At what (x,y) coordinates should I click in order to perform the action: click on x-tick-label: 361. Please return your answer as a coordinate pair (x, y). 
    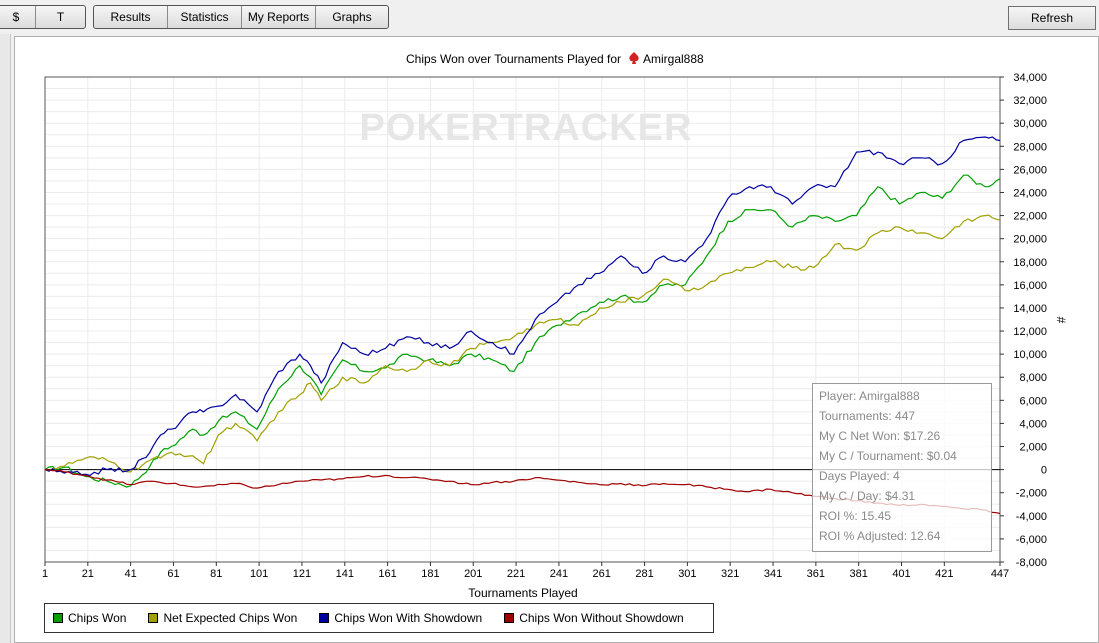
    Looking at the image, I should click on (816, 574).